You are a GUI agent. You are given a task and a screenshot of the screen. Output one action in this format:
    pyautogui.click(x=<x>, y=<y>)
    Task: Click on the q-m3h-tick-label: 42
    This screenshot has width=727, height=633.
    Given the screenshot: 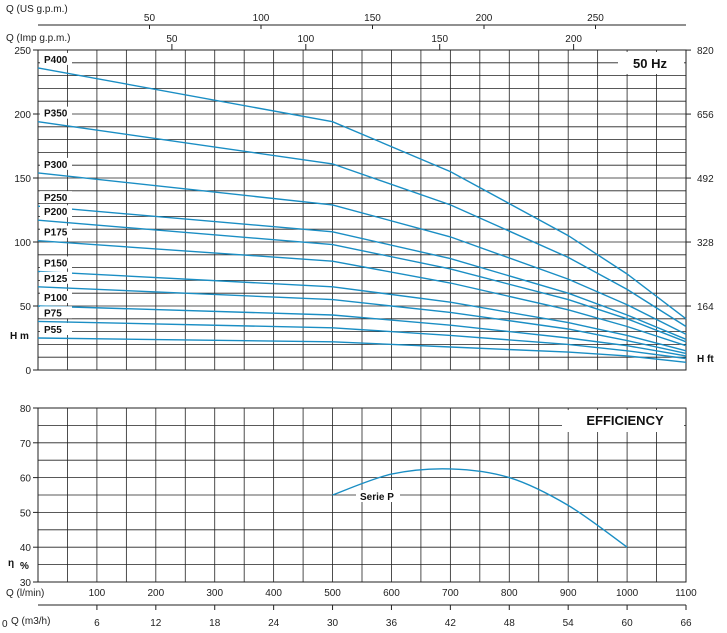 What is the action you would take?
    pyautogui.click(x=451, y=623)
    